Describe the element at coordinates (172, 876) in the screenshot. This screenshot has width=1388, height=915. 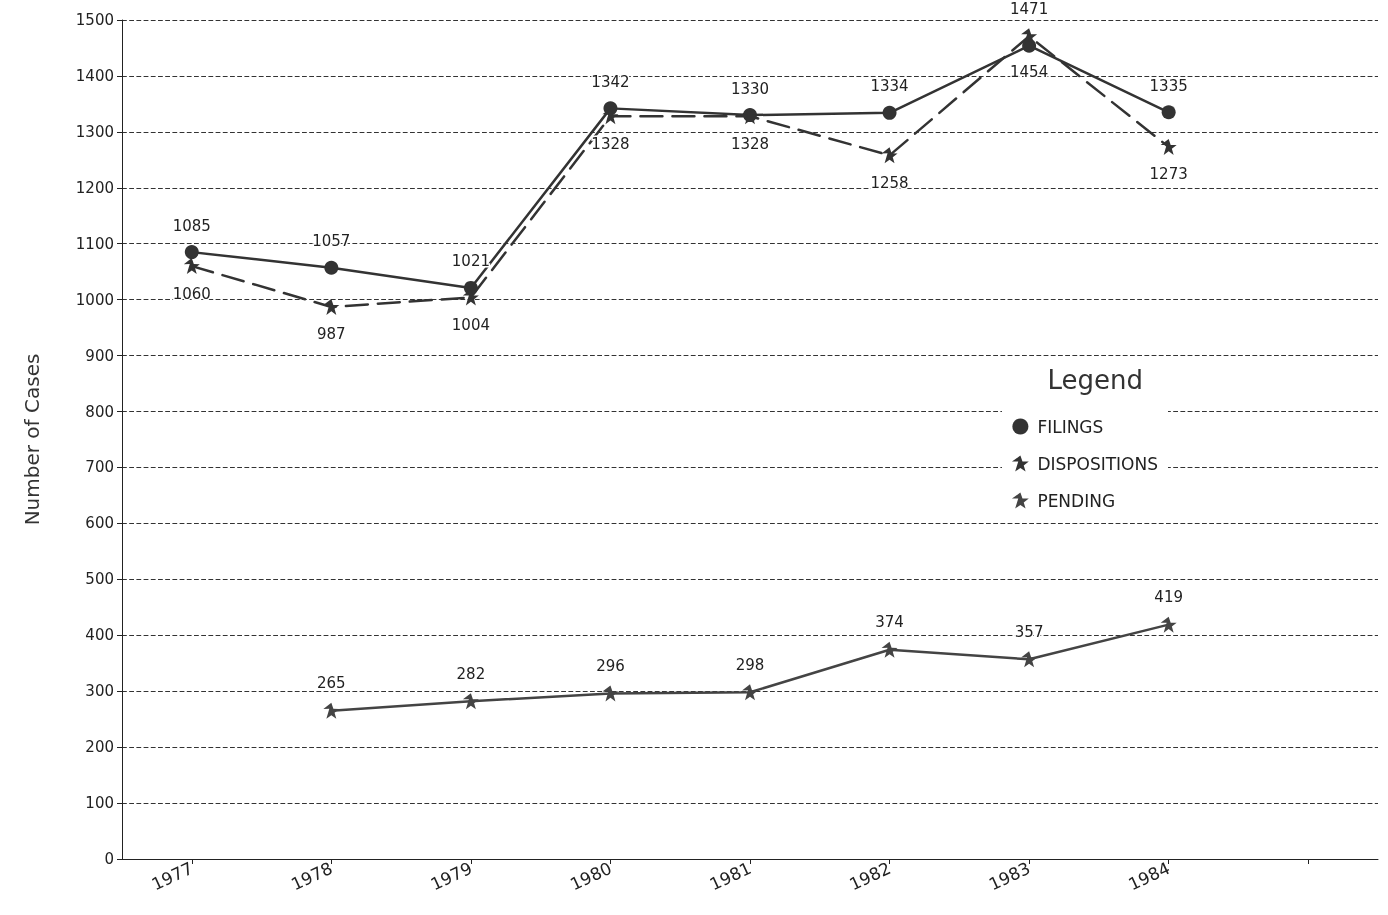
I see `x-tick-label: 1977` at that location.